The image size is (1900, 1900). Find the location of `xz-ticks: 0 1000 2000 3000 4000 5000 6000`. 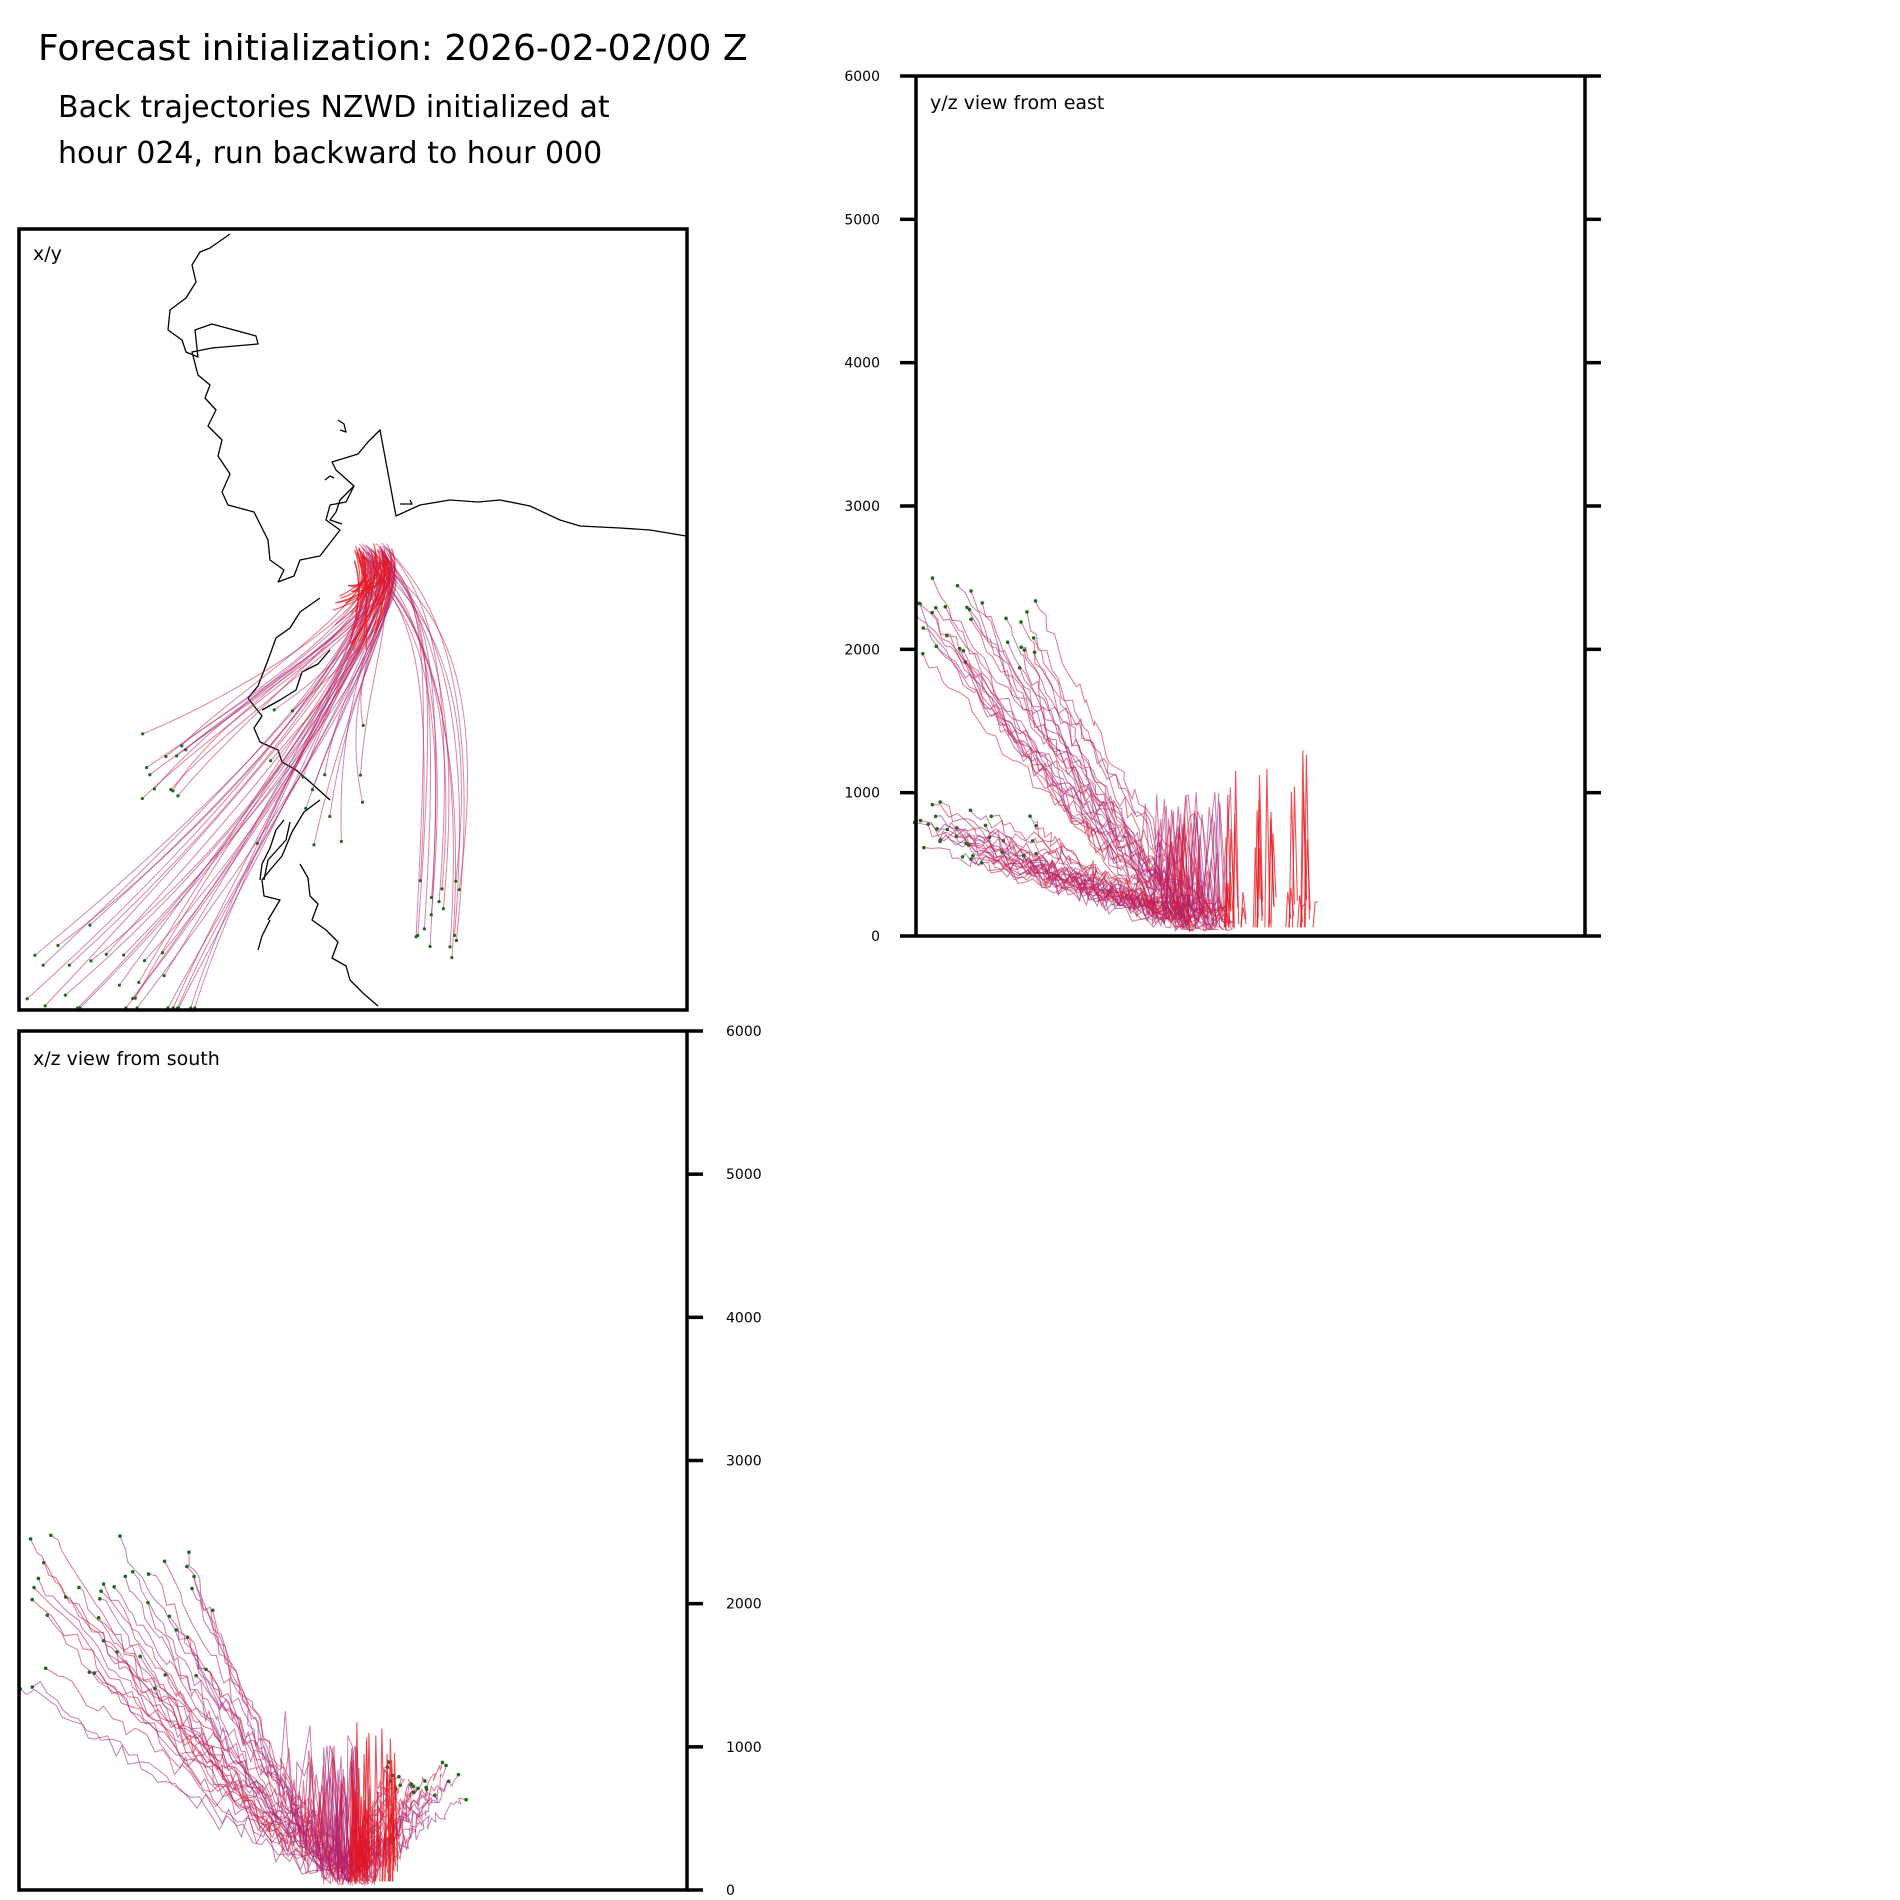

xz-ticks: 0 1000 2000 3000 4000 5000 6000 is located at coordinates (724, 1461).